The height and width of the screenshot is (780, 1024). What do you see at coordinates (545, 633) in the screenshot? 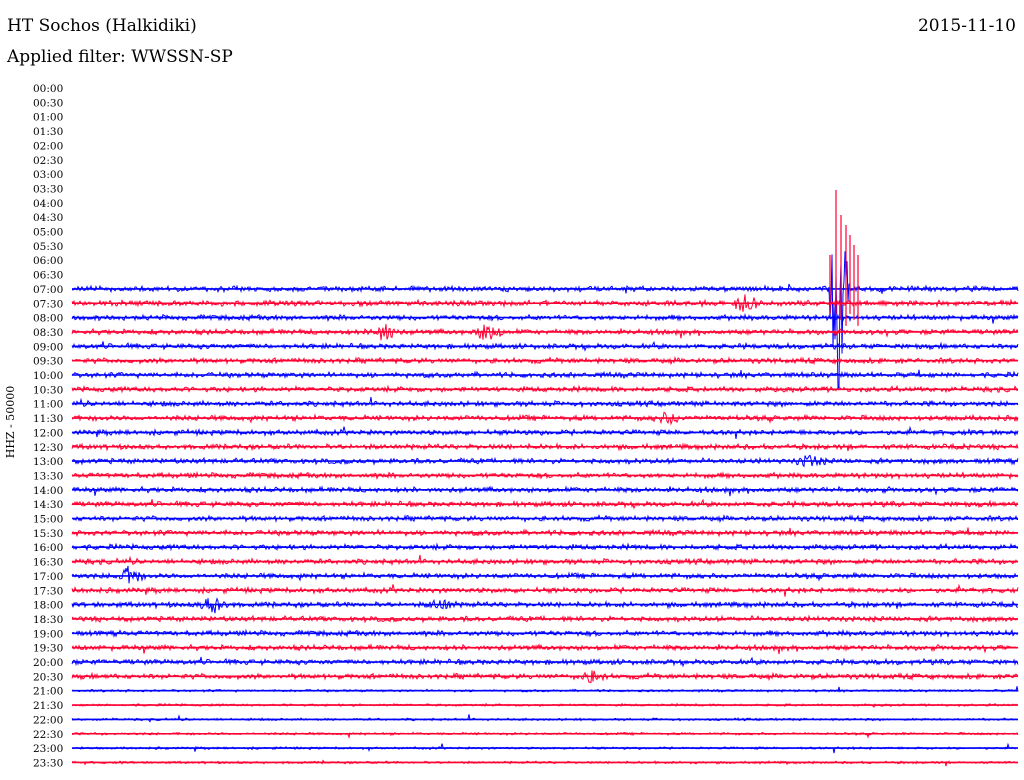
I see `trace-1900` at bounding box center [545, 633].